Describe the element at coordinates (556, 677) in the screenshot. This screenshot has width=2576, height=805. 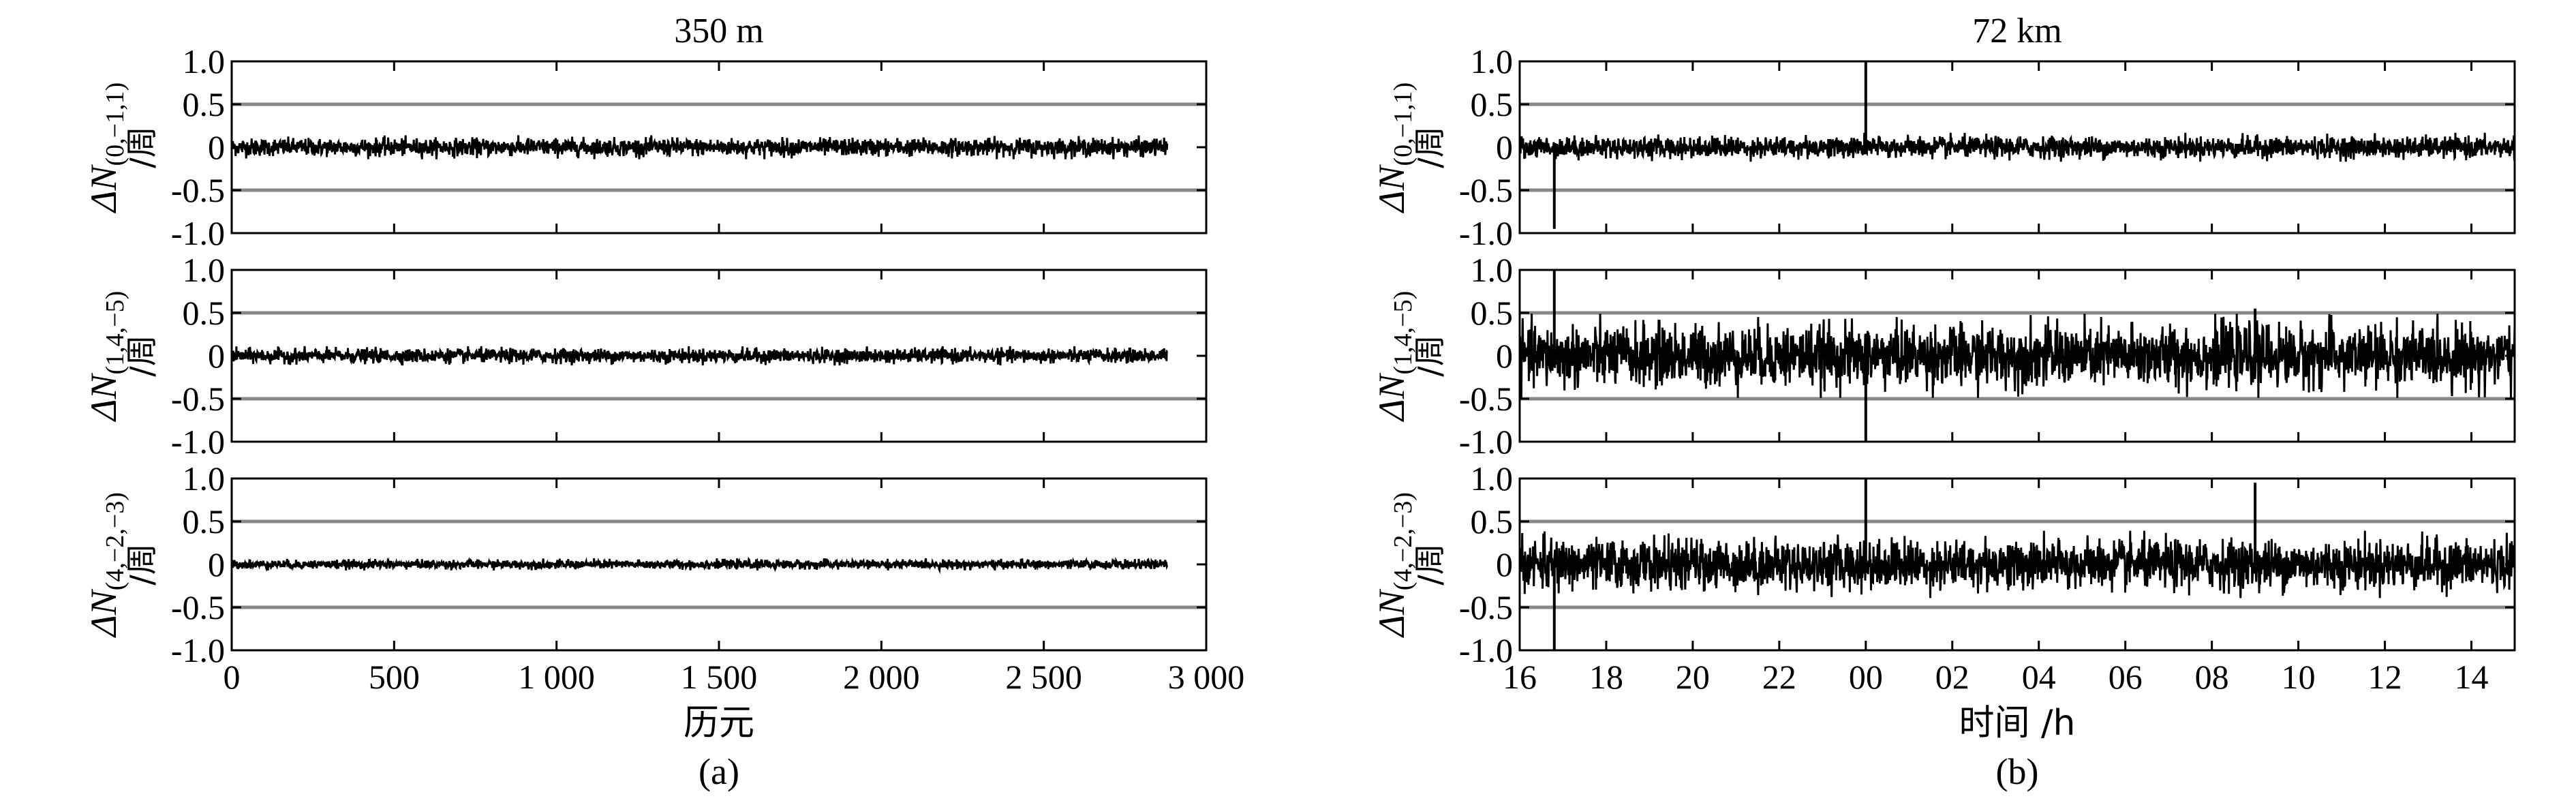
I see `x-tick-label: 1 000` at that location.